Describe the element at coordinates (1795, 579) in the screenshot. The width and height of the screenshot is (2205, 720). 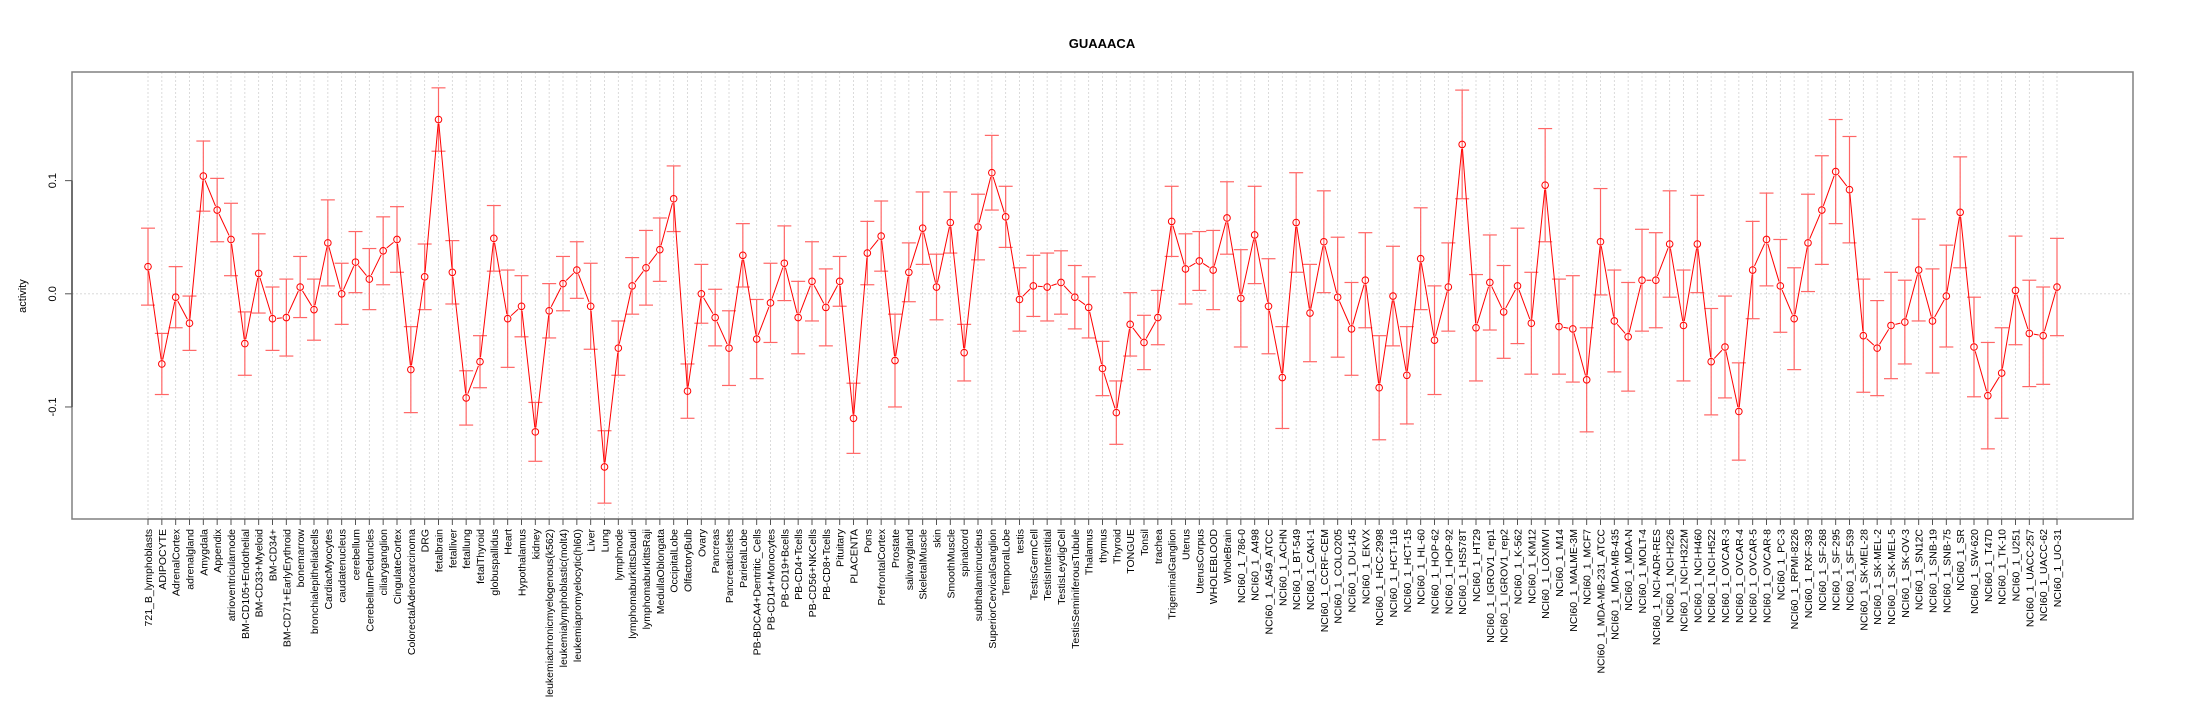
I see `x-tick-label: NCI60_1_RPMI-8226` at that location.